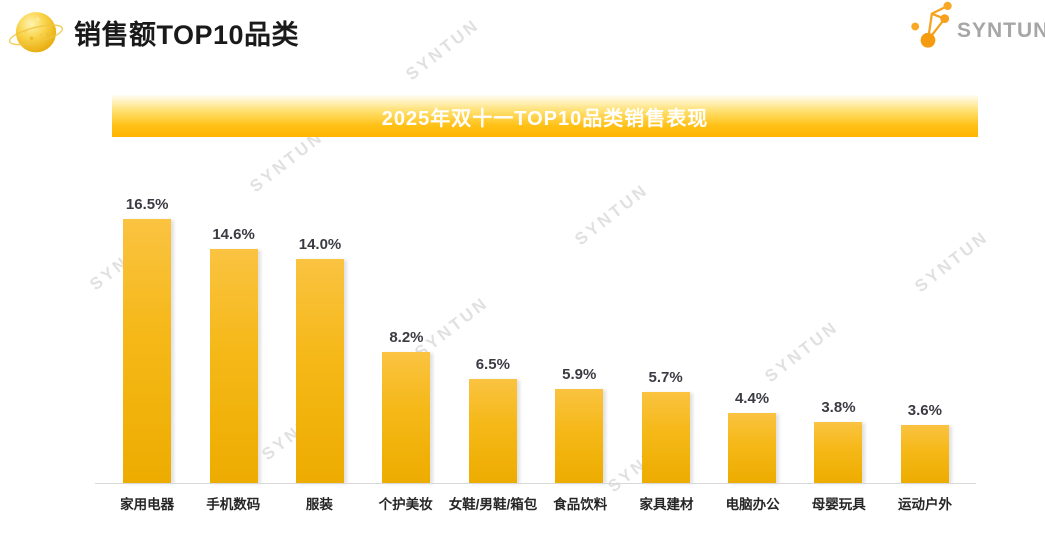  Describe the element at coordinates (665, 337) in the screenshot. I see `bar-column: 5.7%` at that location.